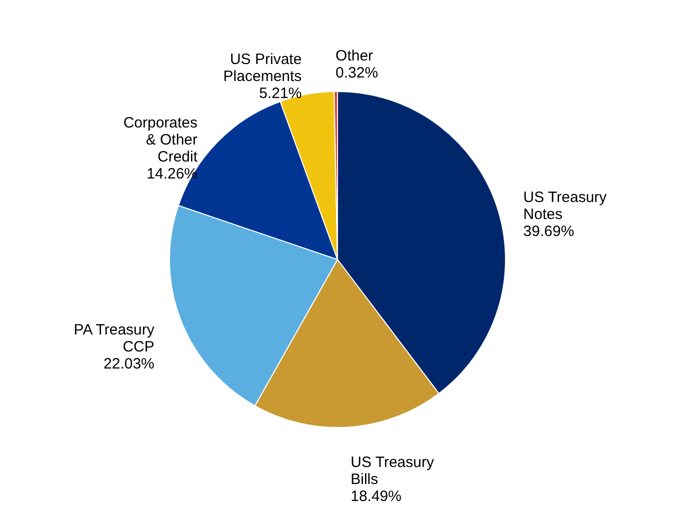 This screenshot has width=675, height=519. What do you see at coordinates (129, 363) in the screenshot?
I see `data-label: 22.03%` at bounding box center [129, 363].